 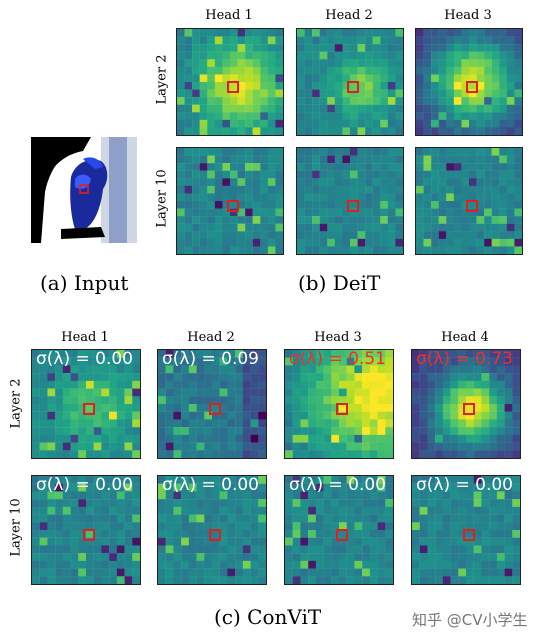 What do you see at coordinates (211, 337) in the screenshot?
I see `convit-head-2-label: Head 2` at bounding box center [211, 337].